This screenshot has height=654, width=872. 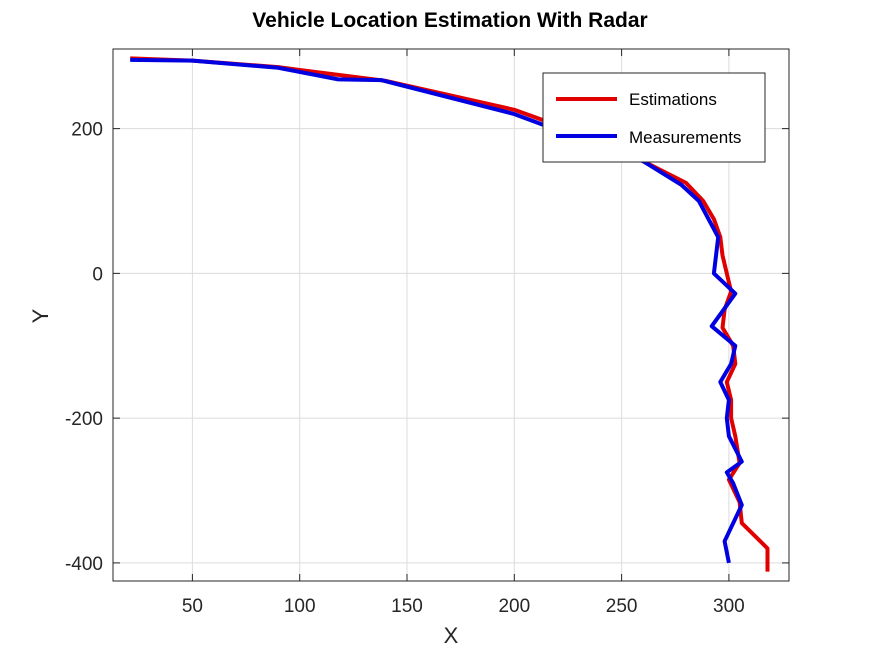 What do you see at coordinates (685, 137) in the screenshot?
I see `legend-label-measurements: Measurements` at bounding box center [685, 137].